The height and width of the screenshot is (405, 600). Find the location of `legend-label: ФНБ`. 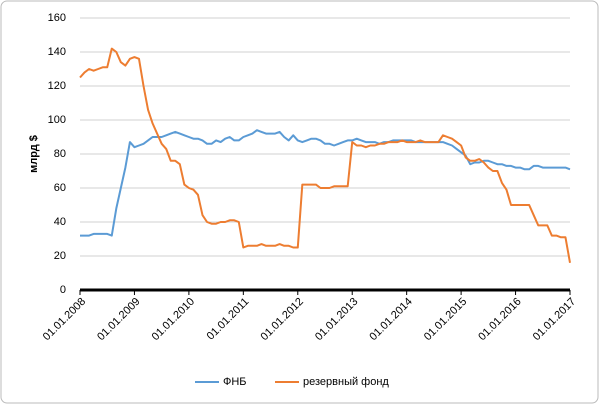

legend-label: ФНБ is located at coordinates (235, 382).